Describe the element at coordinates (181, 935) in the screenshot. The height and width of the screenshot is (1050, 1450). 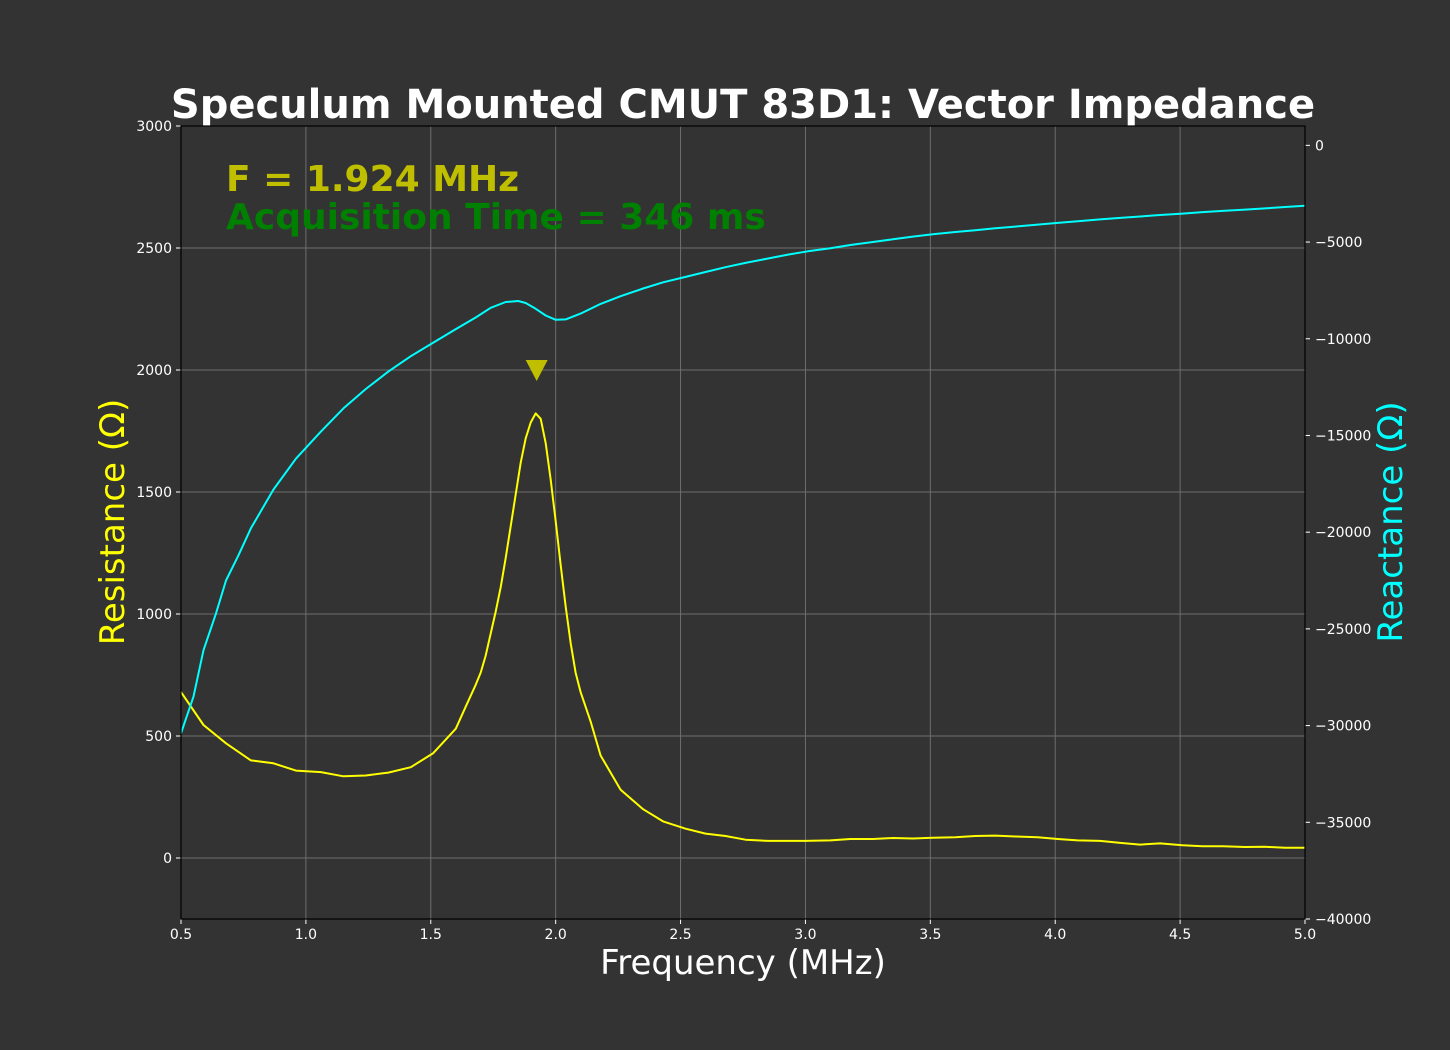
I see `x-tick-label: 0.5` at that location.